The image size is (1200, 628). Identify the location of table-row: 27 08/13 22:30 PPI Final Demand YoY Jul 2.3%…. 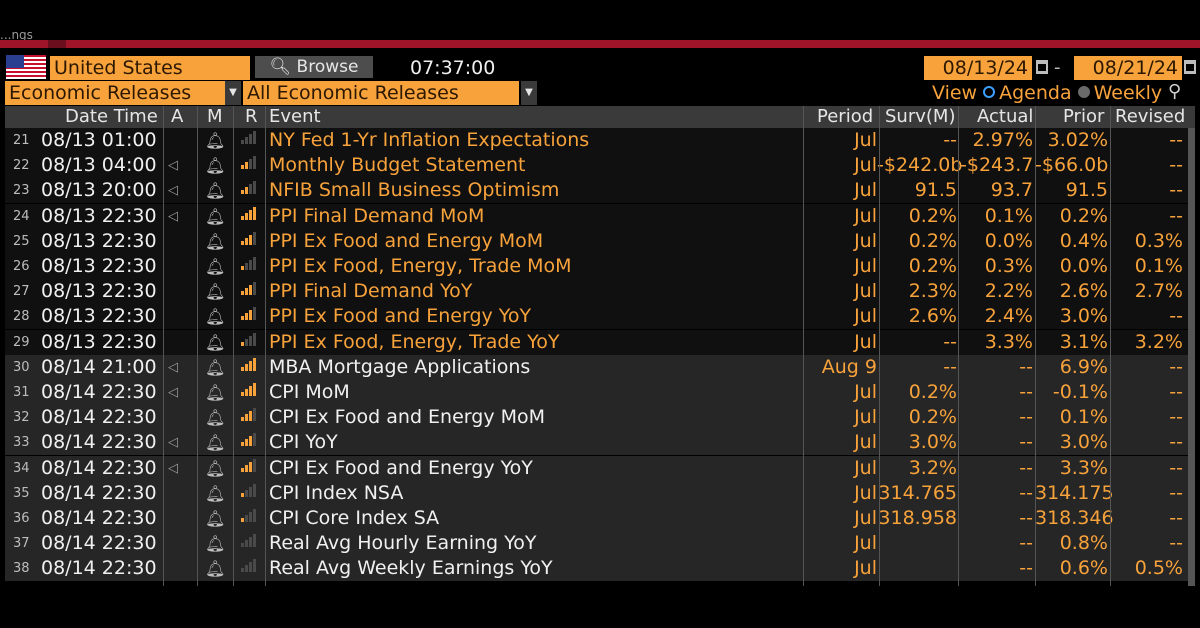
(600, 292).